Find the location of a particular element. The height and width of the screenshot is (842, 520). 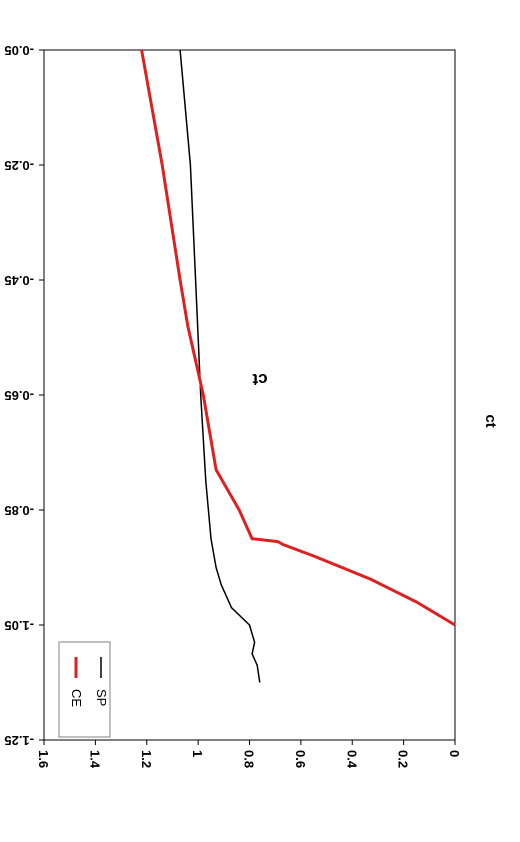

y-axis: 0 0.2 0.4 0.6 0.8 1 1.2 1.4 1.6 is located at coordinates (249, 754).